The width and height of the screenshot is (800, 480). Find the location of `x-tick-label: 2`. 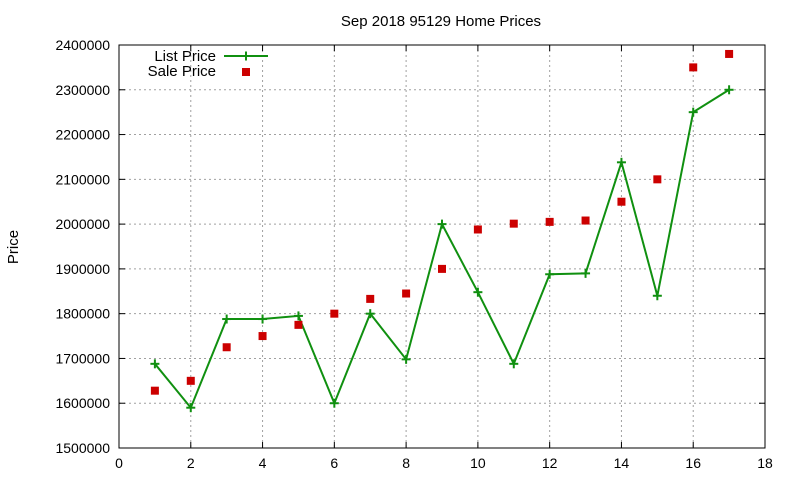

x-tick-label: 2 is located at coordinates (191, 463).